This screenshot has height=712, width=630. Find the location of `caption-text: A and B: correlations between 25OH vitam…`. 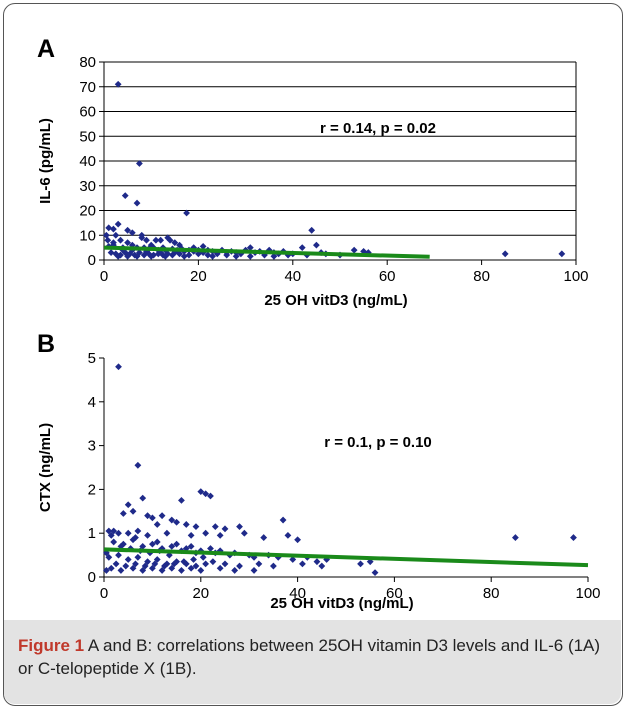

caption-text: A and B: correlations between 25OH vitam… is located at coordinates (309, 657).